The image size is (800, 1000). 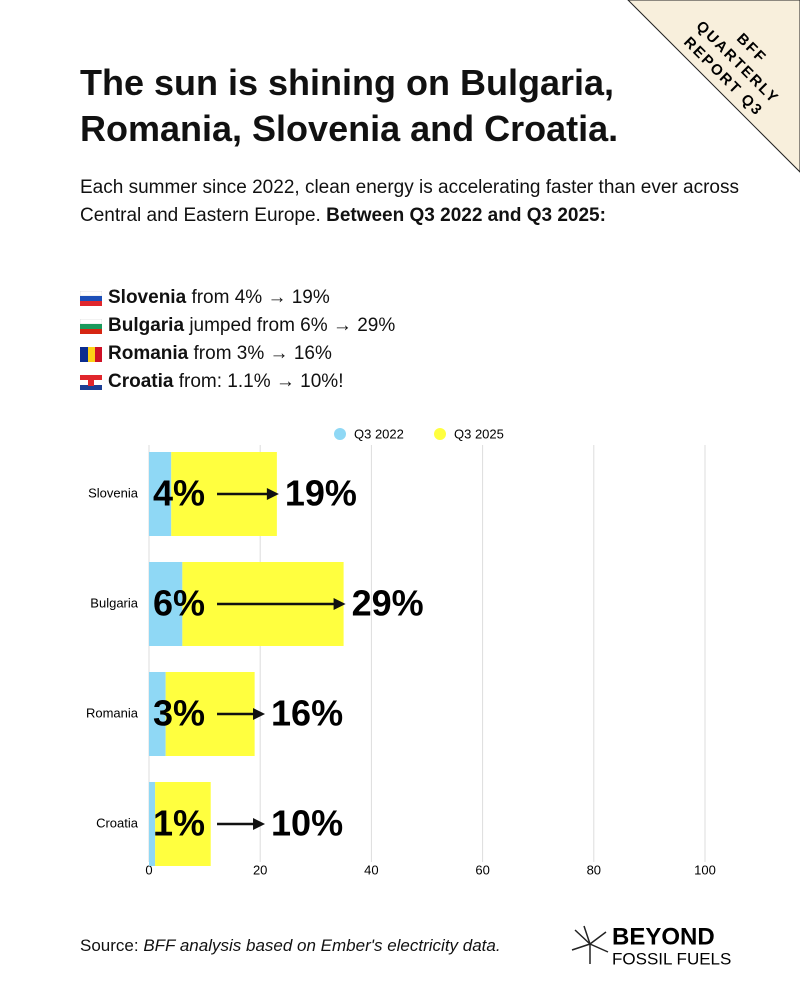 What do you see at coordinates (179, 493) in the screenshot?
I see `value-label: 4%` at bounding box center [179, 493].